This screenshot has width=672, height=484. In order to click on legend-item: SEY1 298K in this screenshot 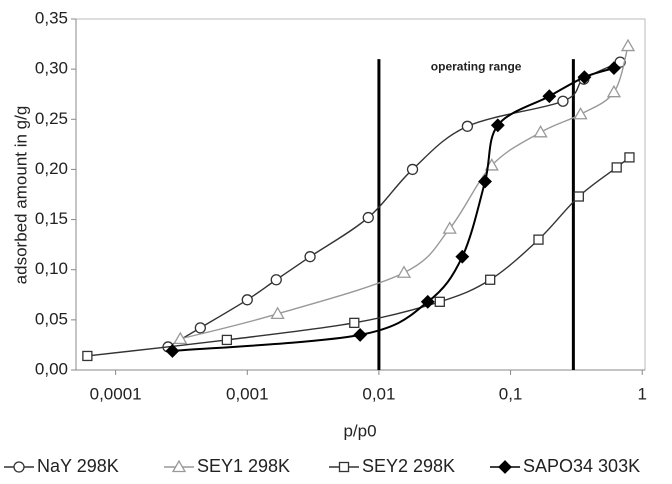, I will do `click(227, 466)`.